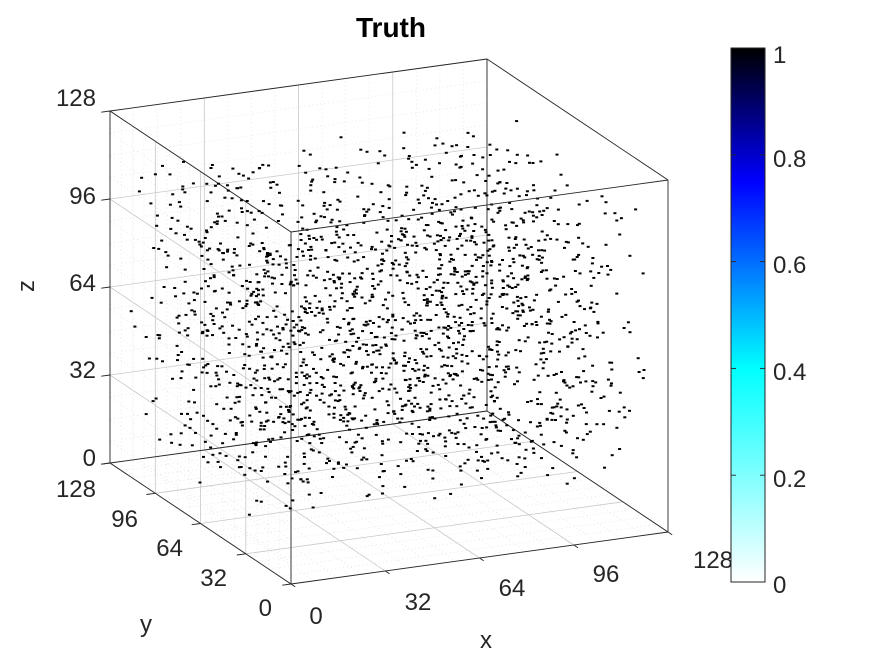 The height and width of the screenshot is (656, 875). What do you see at coordinates (287, 584) in the screenshot?
I see `y-tick-mark` at bounding box center [287, 584].